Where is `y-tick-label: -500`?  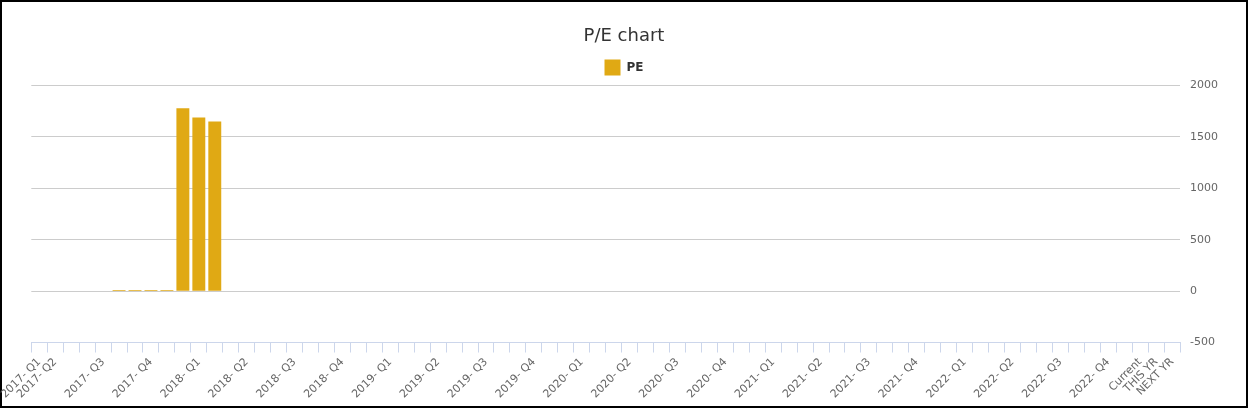
y-tick-label: -500 is located at coordinates (1202, 342).